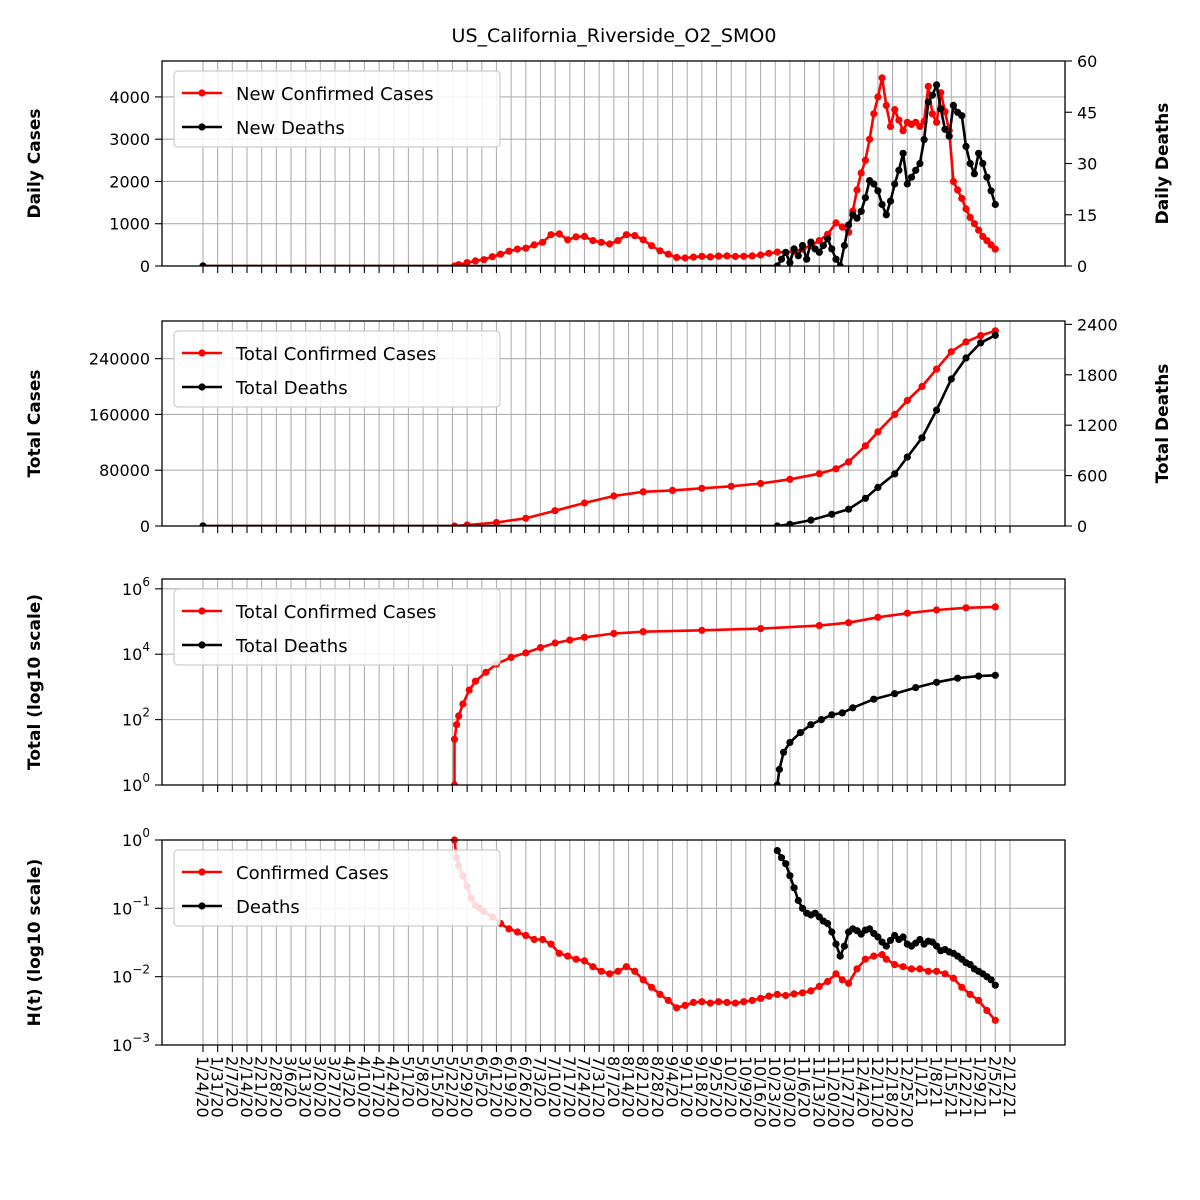 This screenshot has width=1200, height=1200. Describe the element at coordinates (906, 1092) in the screenshot. I see `x-tick-label: 12/25/20` at that location.